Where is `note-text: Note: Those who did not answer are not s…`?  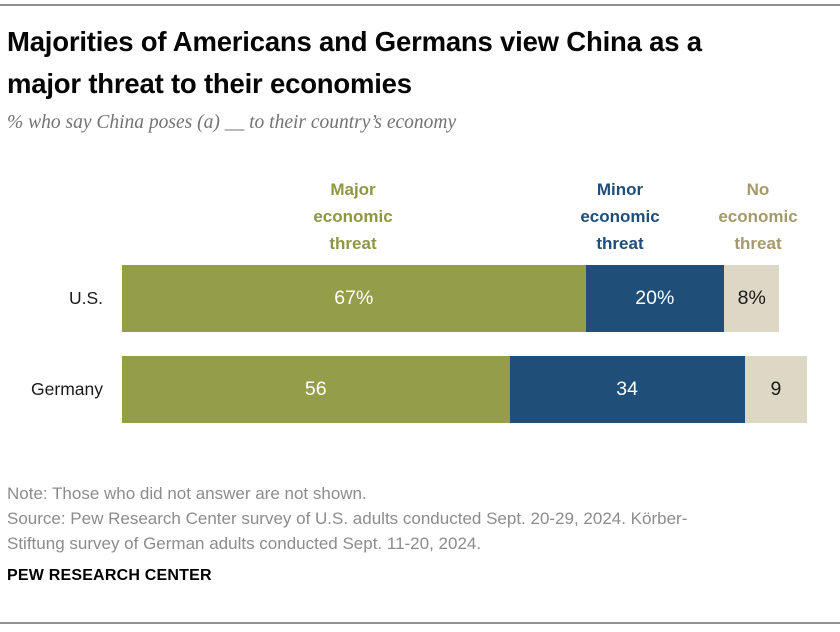 note-text: Note: Those who did not answer are not s… is located at coordinates (187, 493).